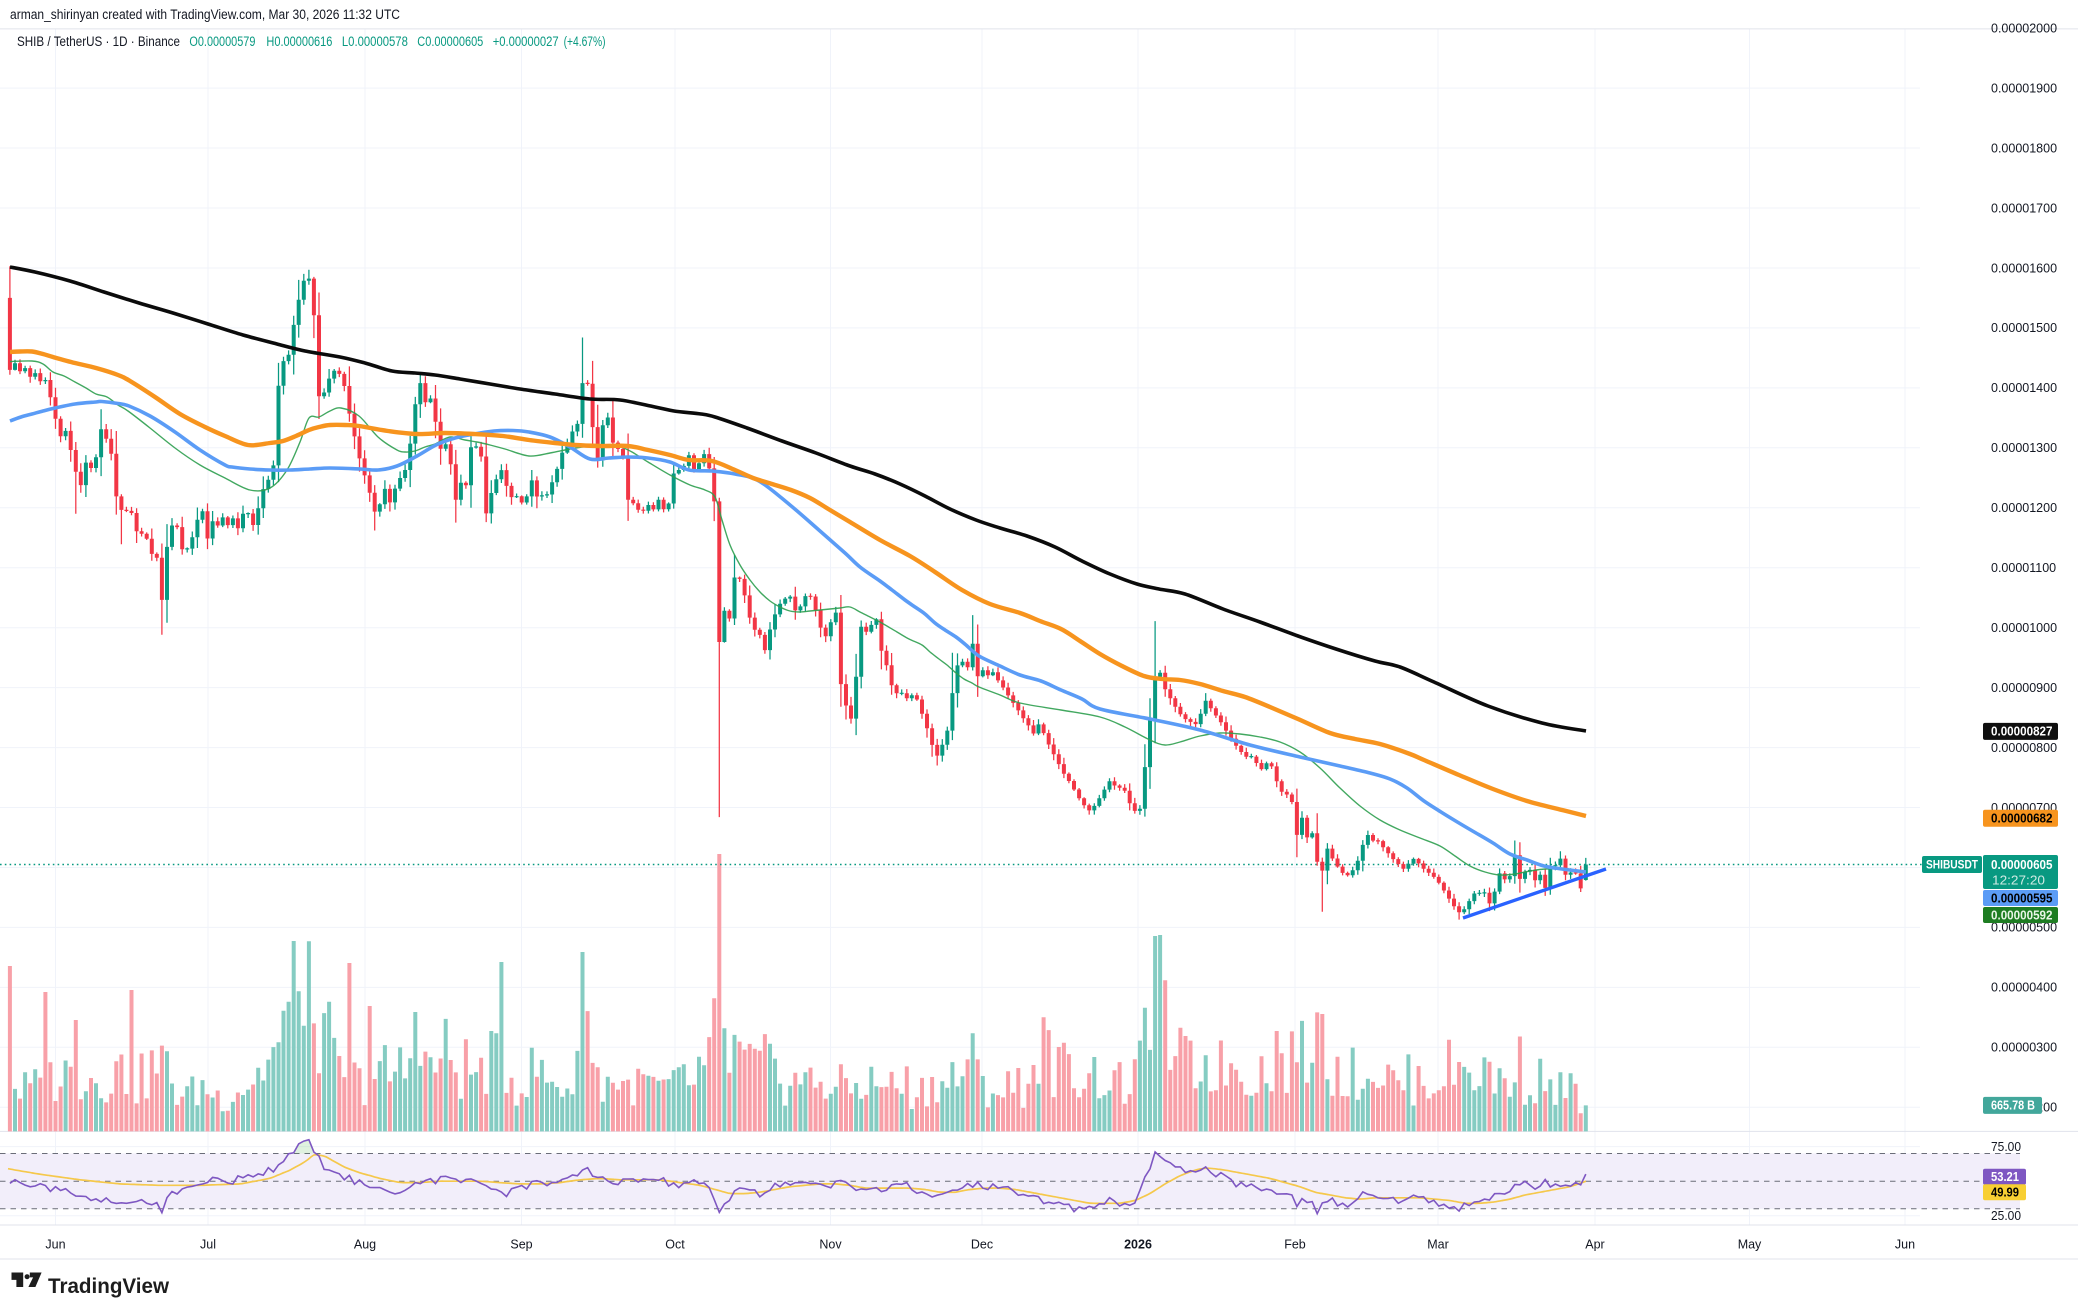 The width and height of the screenshot is (2078, 1311). Describe the element at coordinates (98, 41) in the screenshot. I see `svg-text: SHIB / TetherUS · 1D · Binance` at that location.